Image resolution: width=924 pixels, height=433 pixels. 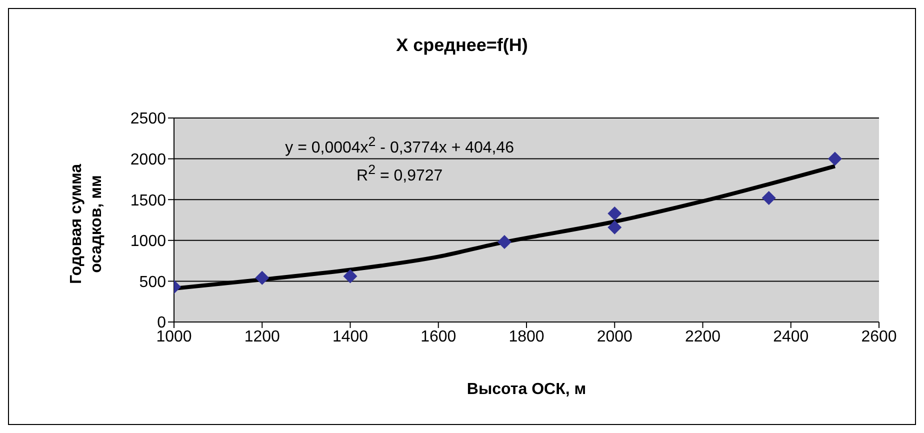 What do you see at coordinates (526, 337) in the screenshot?
I see `x-tick-label: 1800` at bounding box center [526, 337].